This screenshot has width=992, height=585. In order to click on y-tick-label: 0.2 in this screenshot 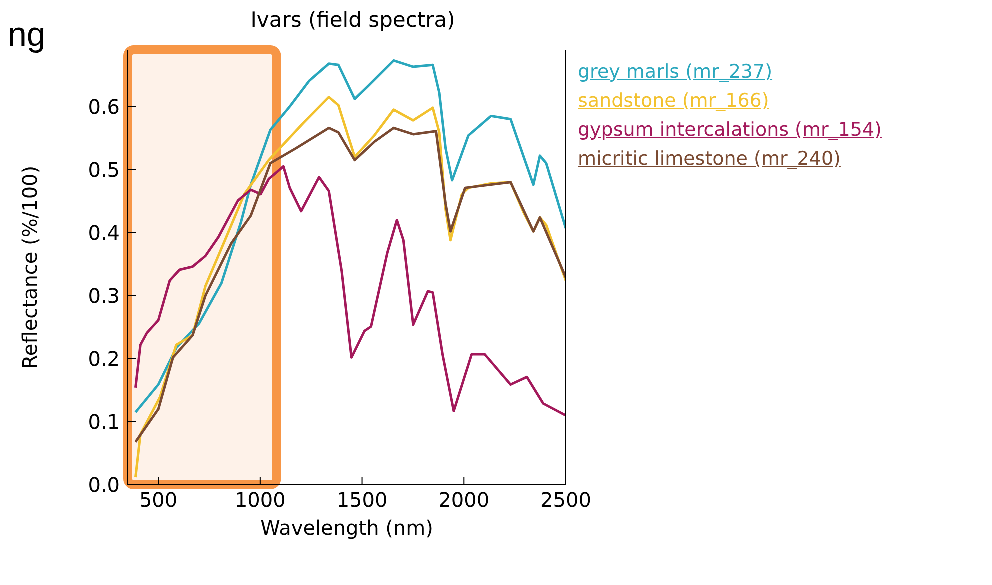, I will do `click(104, 359)`.